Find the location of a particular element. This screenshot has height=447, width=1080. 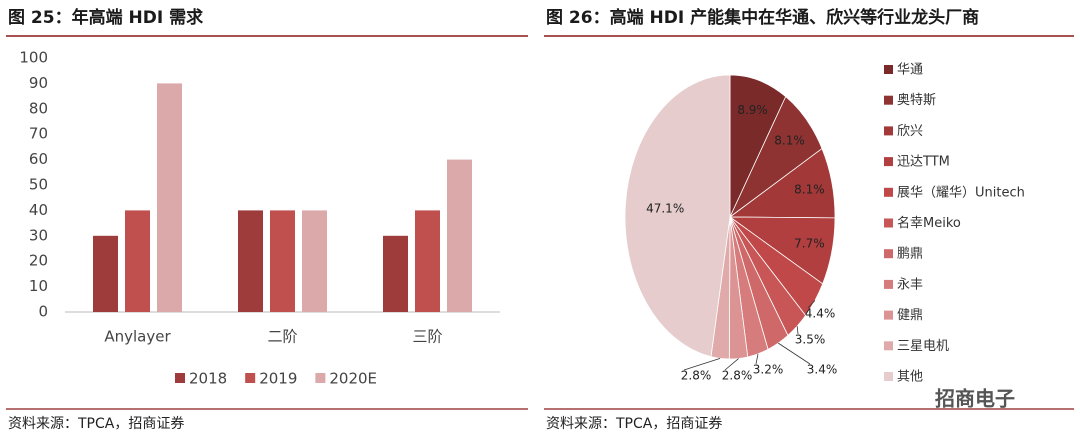

data-label: 3.2% is located at coordinates (768, 370).